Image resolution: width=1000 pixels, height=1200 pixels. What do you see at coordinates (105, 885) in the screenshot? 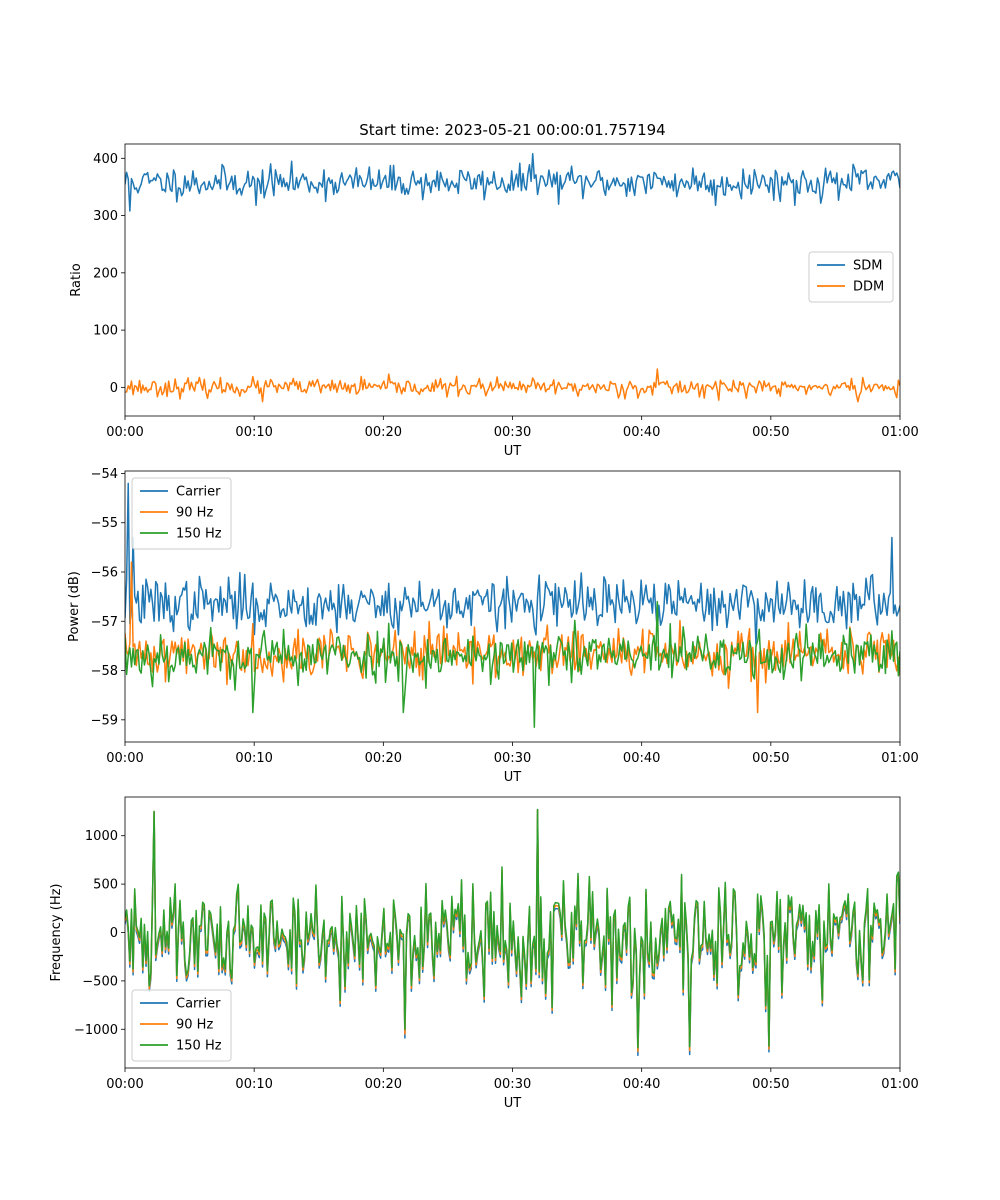
I see `y-tick-label: 500` at bounding box center [105, 885].